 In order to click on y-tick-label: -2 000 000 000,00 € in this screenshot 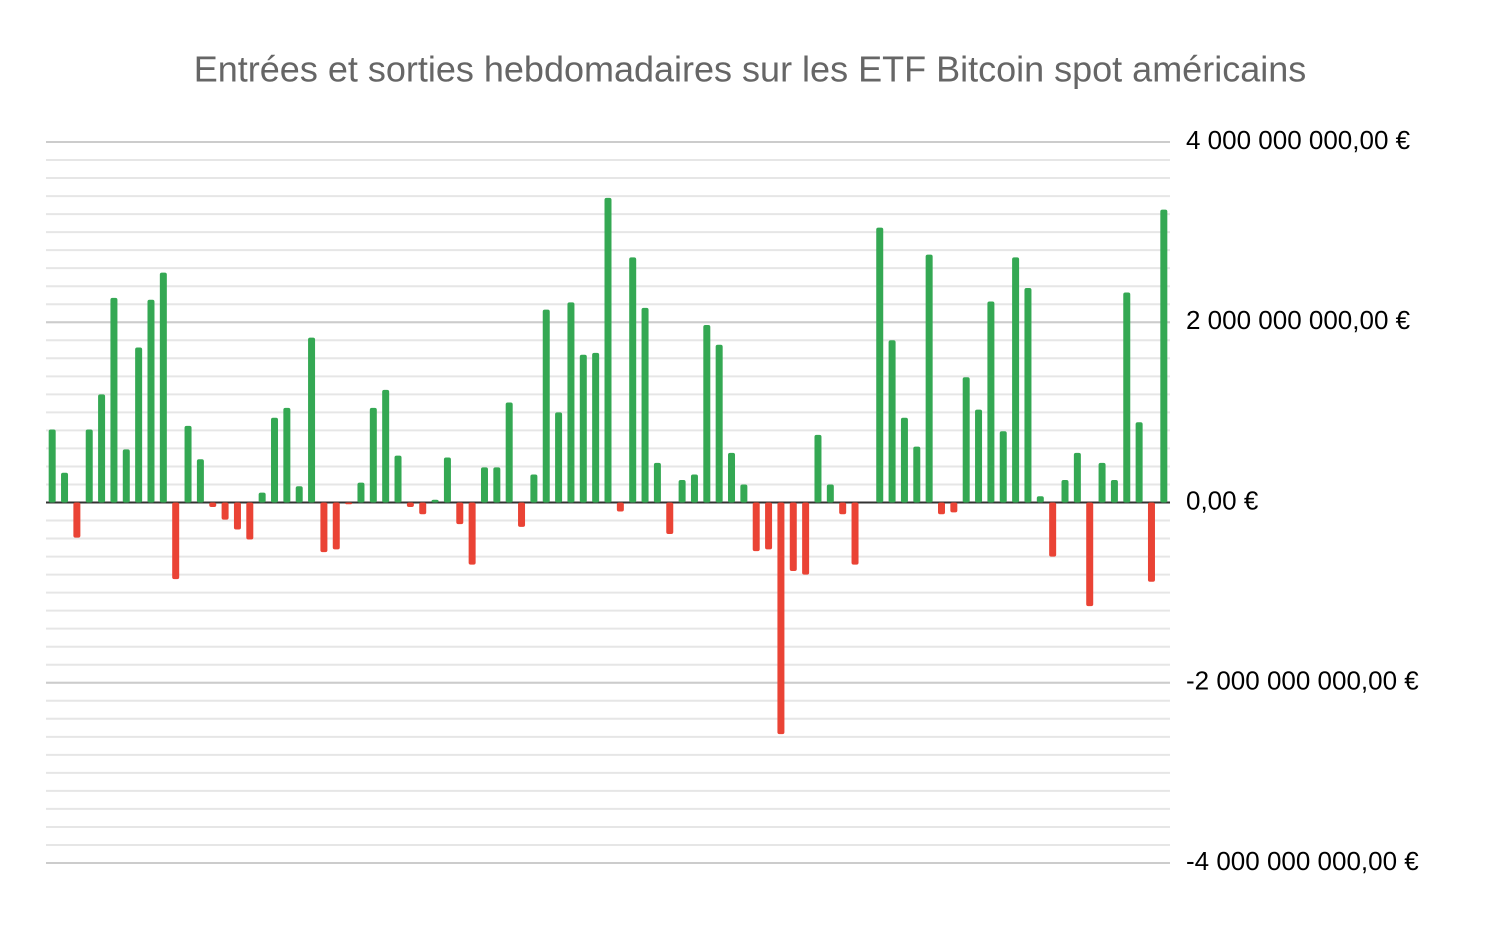, I will do `click(1302, 681)`.